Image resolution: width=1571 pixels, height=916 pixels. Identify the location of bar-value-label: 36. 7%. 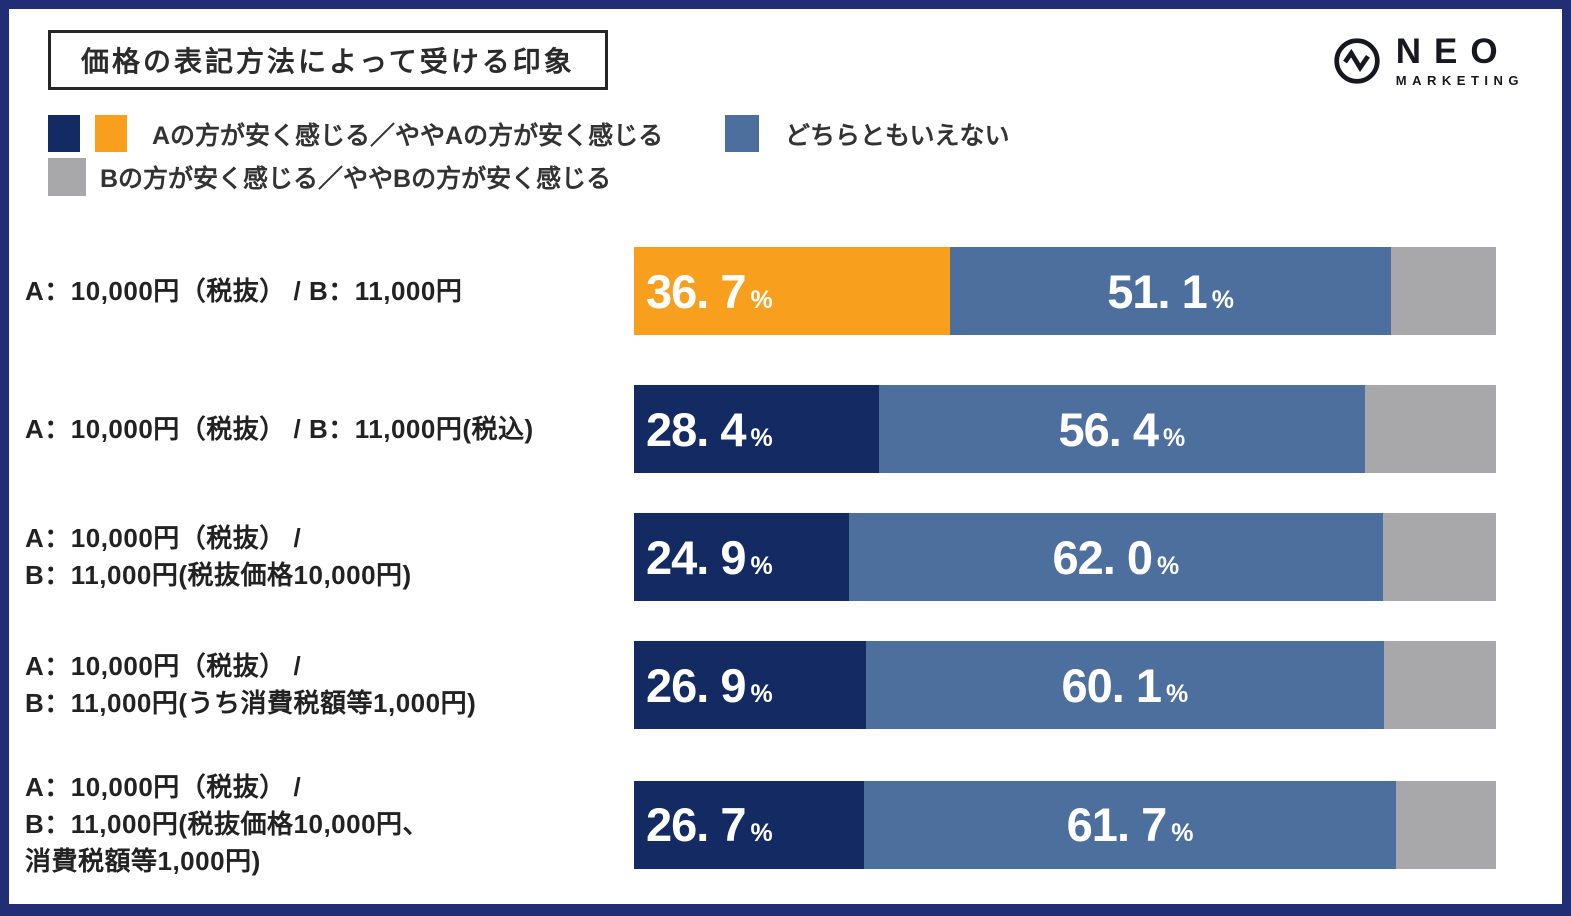
(709, 291).